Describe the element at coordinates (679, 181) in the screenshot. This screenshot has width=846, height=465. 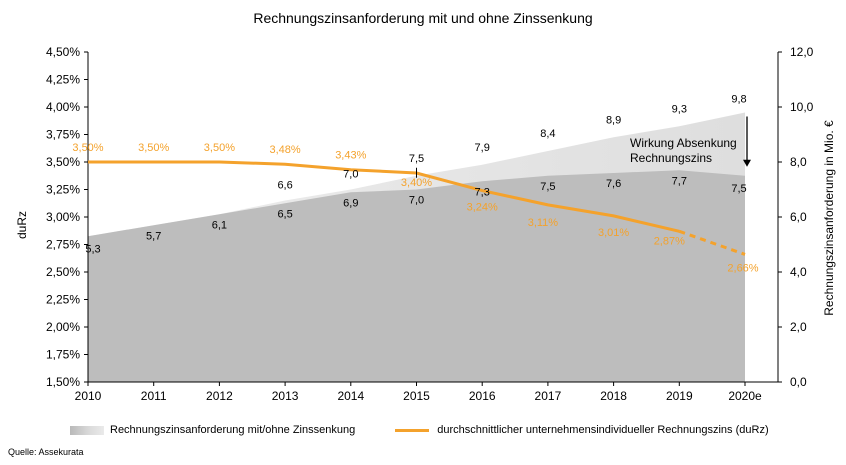
I see `mit-data-label: 7,7` at that location.